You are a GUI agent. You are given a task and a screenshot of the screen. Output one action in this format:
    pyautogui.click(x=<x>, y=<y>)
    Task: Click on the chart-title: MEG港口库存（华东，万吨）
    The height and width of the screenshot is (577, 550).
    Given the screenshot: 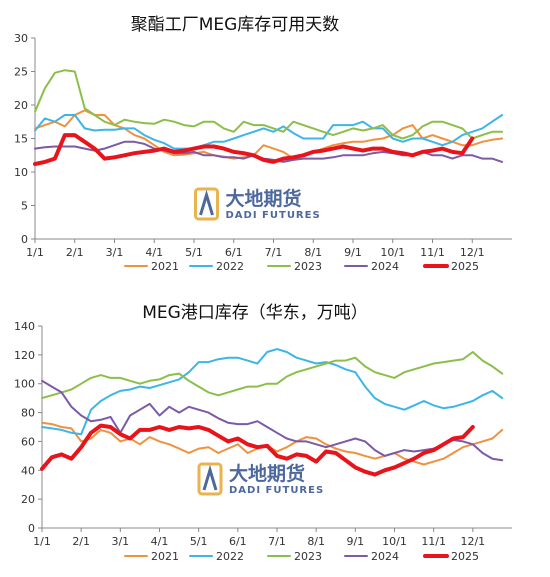 What is the action you would take?
    pyautogui.click(x=255, y=313)
    